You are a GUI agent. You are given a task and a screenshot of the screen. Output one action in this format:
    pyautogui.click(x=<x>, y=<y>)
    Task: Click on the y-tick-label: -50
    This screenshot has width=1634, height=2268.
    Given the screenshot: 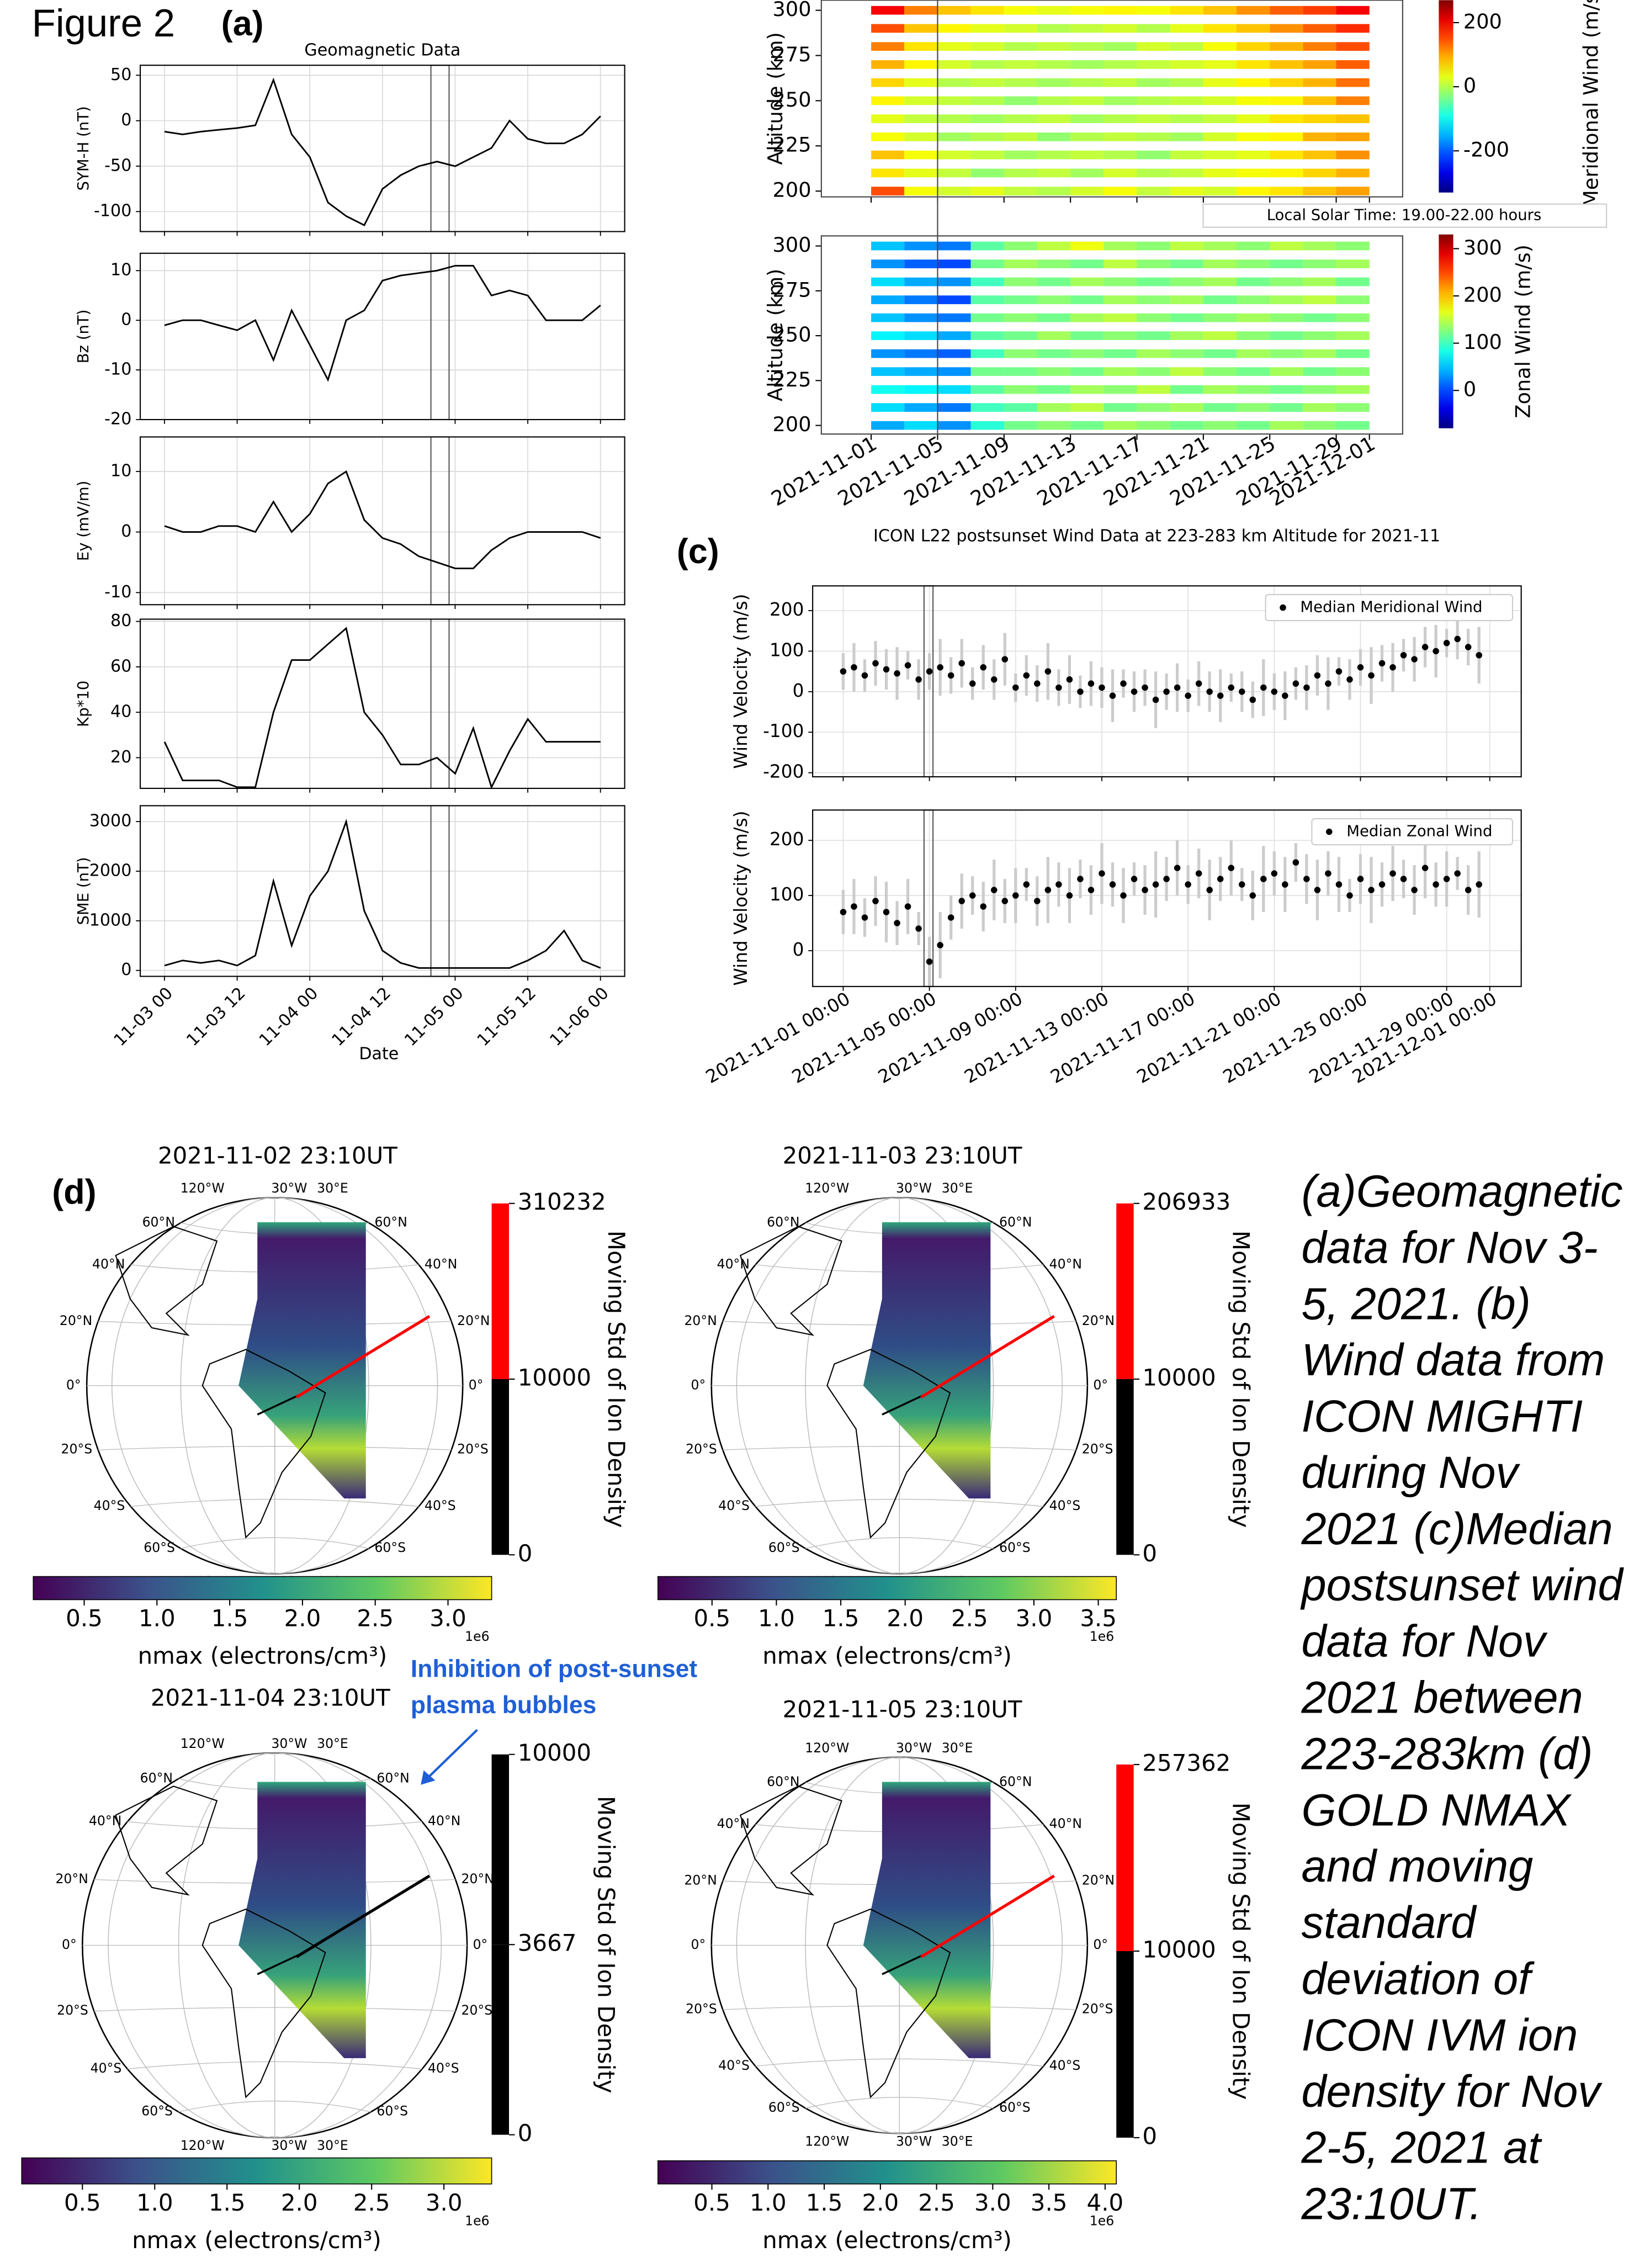 What is the action you would take?
    pyautogui.click(x=117, y=165)
    